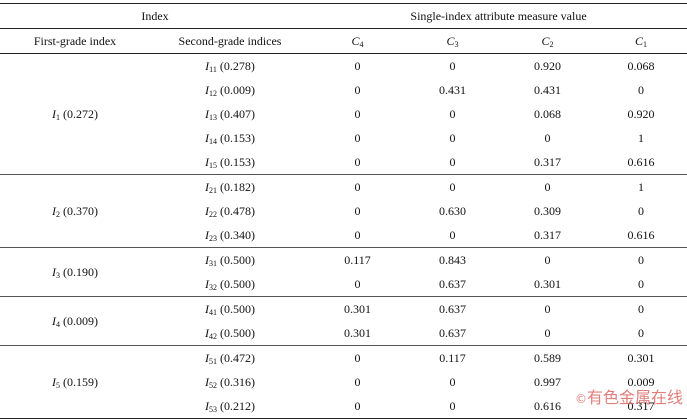 The width and height of the screenshot is (687, 419). Describe the element at coordinates (230, 309) in the screenshot. I see `second-grade-index-cell: I41 (0.500)` at that location.